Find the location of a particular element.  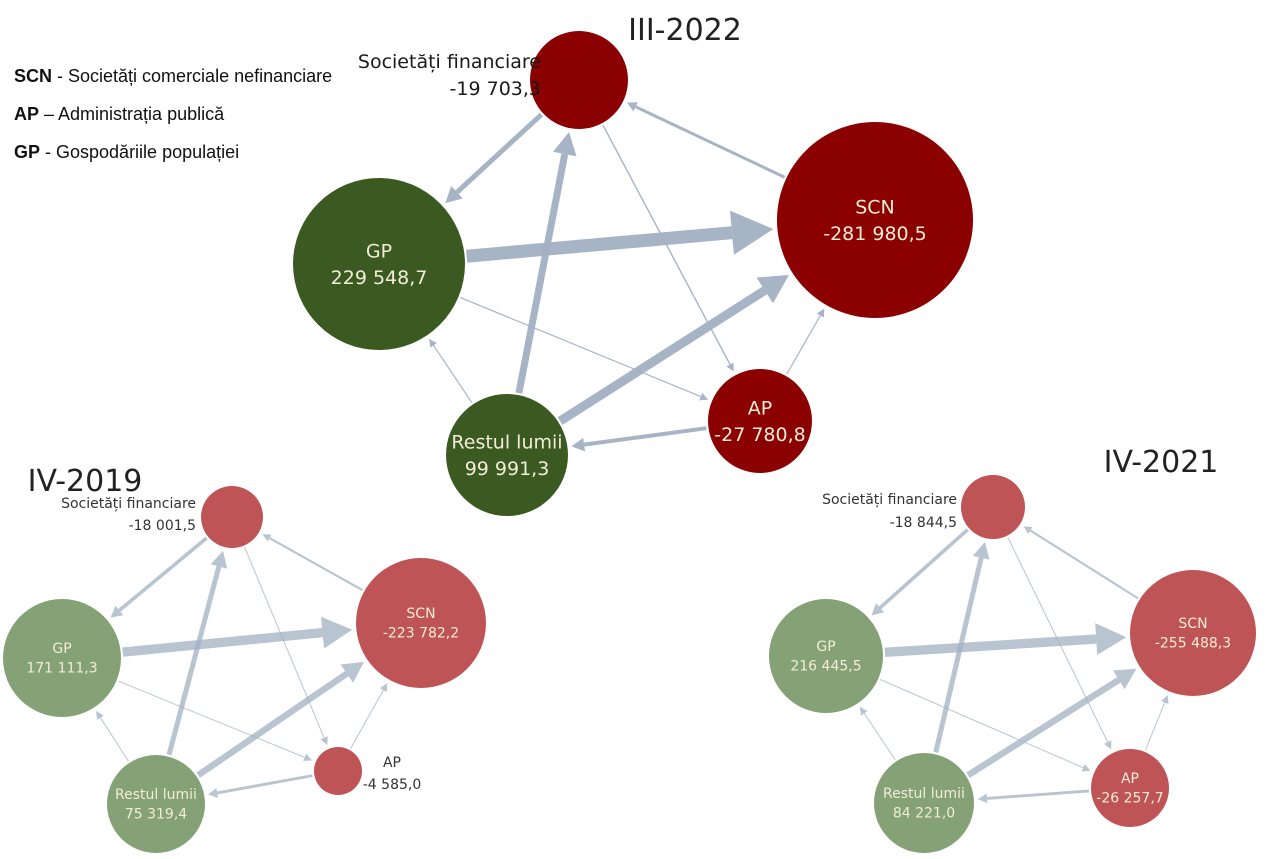

legend-text: - Societăți comerciale nefinanciare is located at coordinates (192, 76).